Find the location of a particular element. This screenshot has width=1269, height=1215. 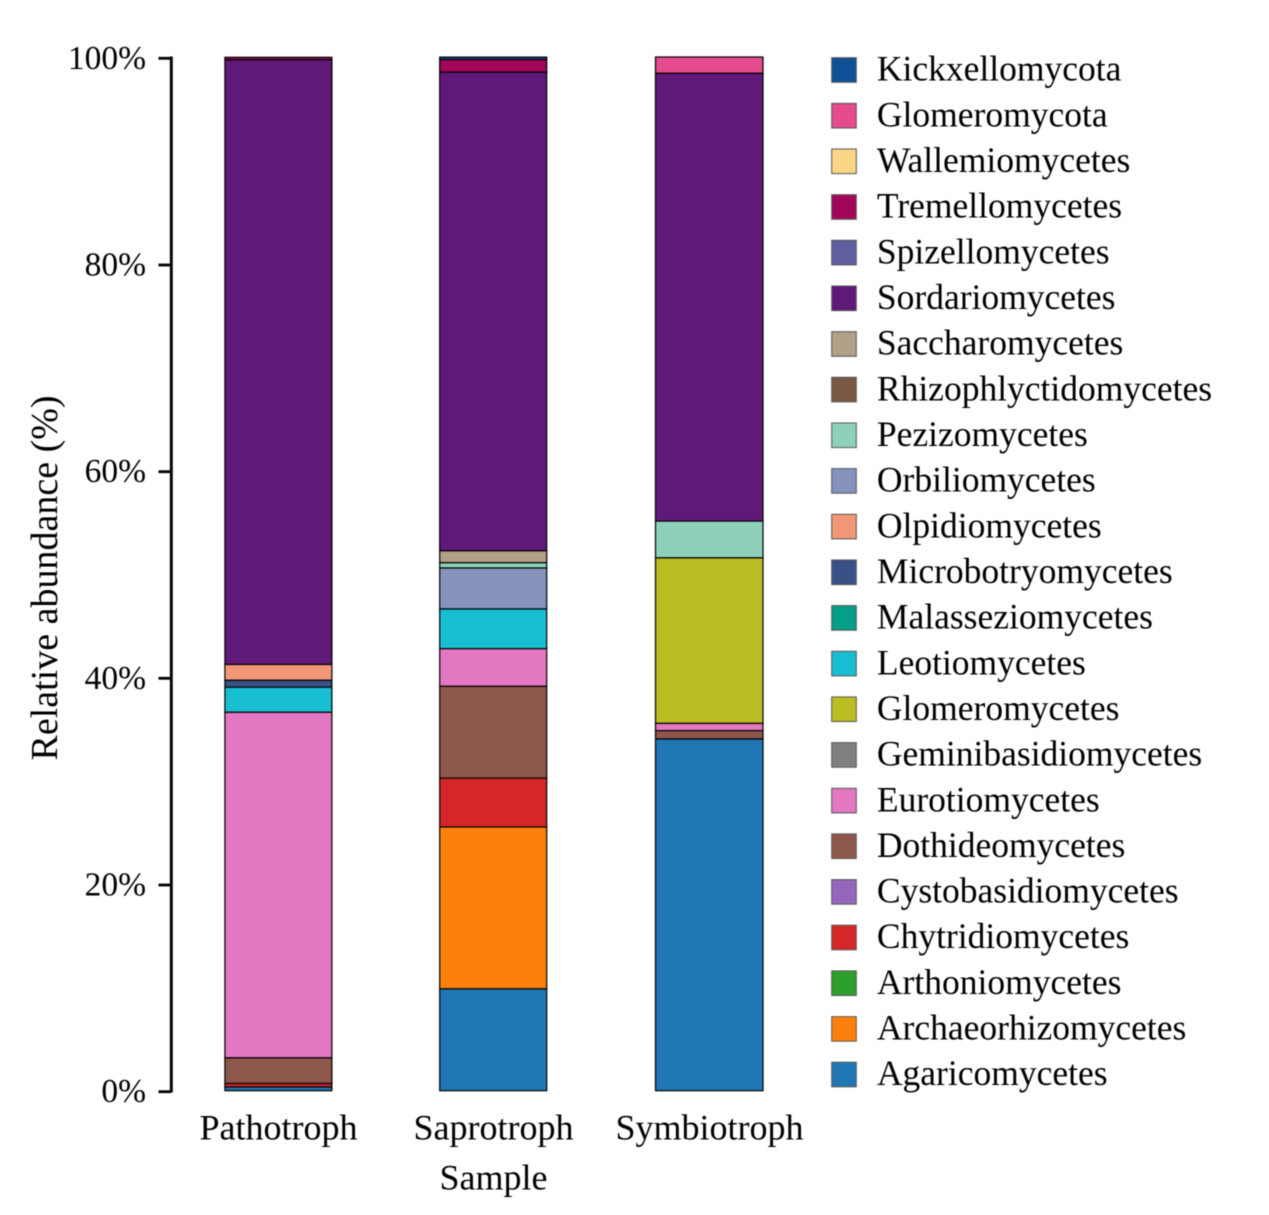

svg-text: Rhizophlyctidomycetes is located at coordinates (1044, 388).